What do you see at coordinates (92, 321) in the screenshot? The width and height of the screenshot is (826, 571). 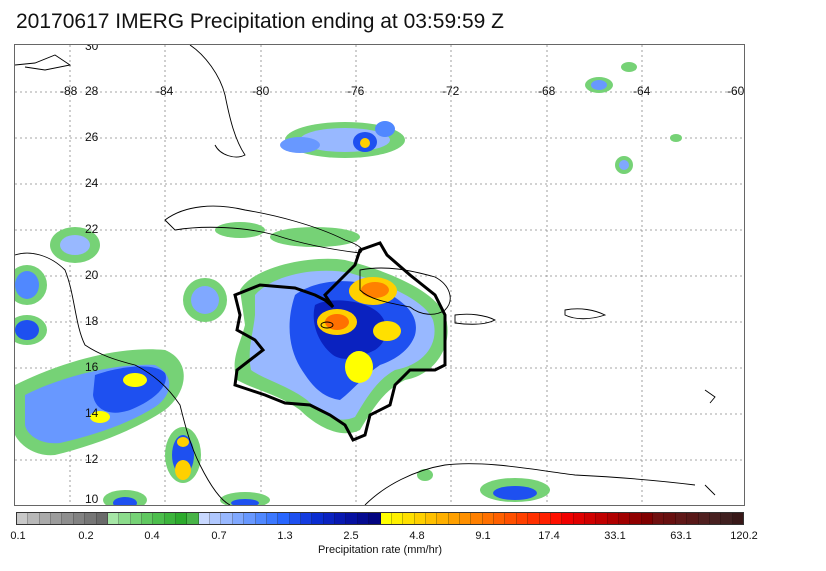 I see `lat-label-18: 18` at bounding box center [92, 321].